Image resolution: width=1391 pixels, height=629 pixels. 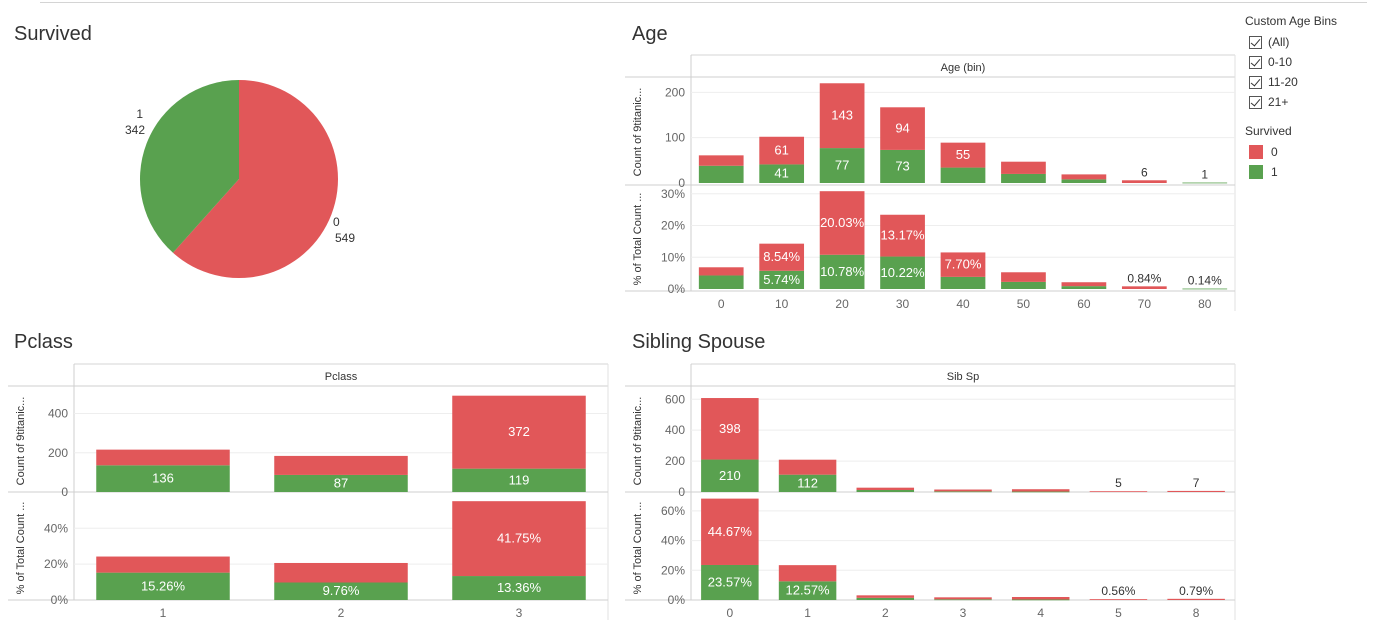 I want to click on bar-data-label: 136, so click(x=163, y=478).